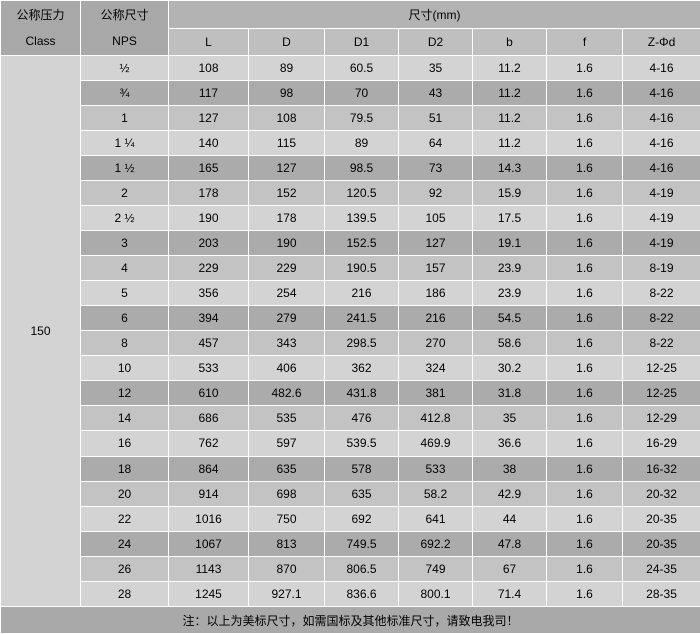 The width and height of the screenshot is (700, 634). I want to click on header-row-top: 公称压力 Class 公称尺寸 NPS 尺寸(mm), so click(350, 28).